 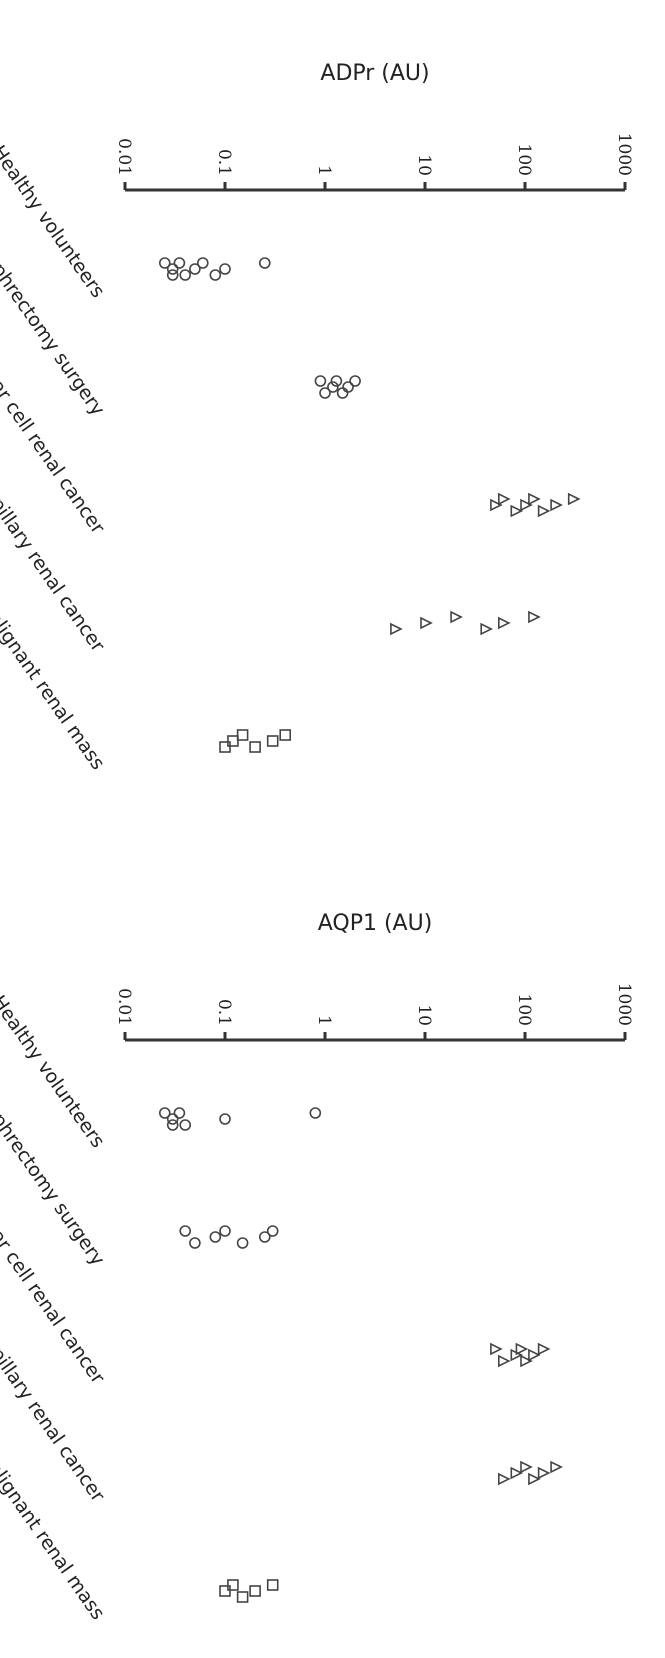 What do you see at coordinates (375, 923) in the screenshot?
I see `y-axis-label: AQP1 (AU)` at bounding box center [375, 923].